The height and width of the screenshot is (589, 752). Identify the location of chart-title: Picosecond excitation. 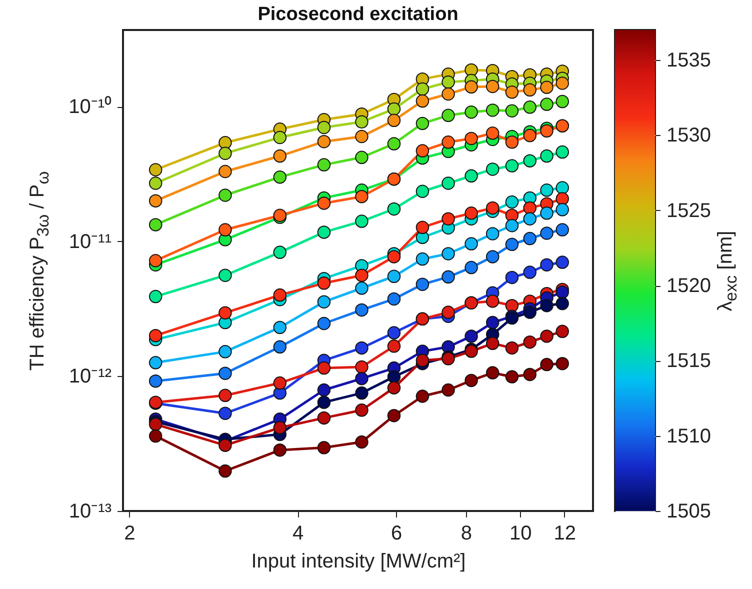
(358, 14).